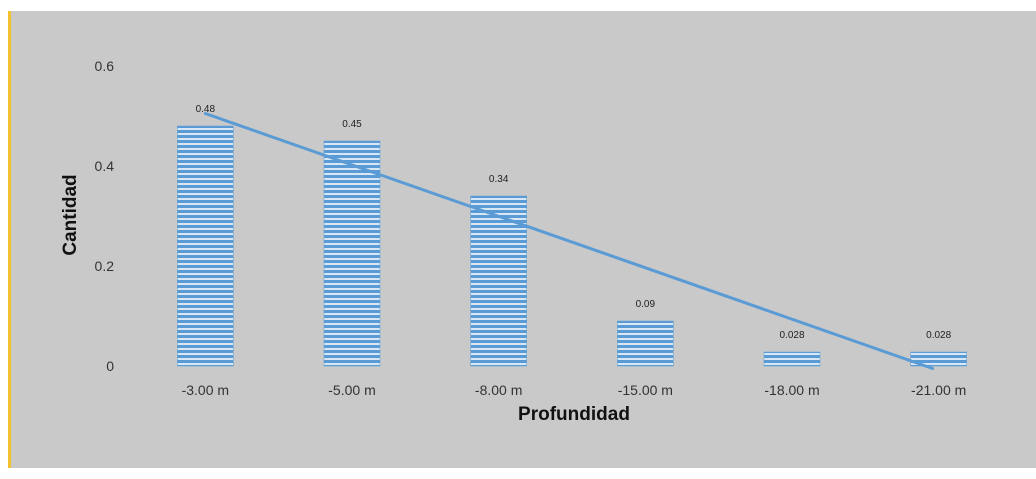 This screenshot has height=479, width=1036. What do you see at coordinates (105, 66) in the screenshot?
I see `y-tick-label: 0.6` at bounding box center [105, 66].